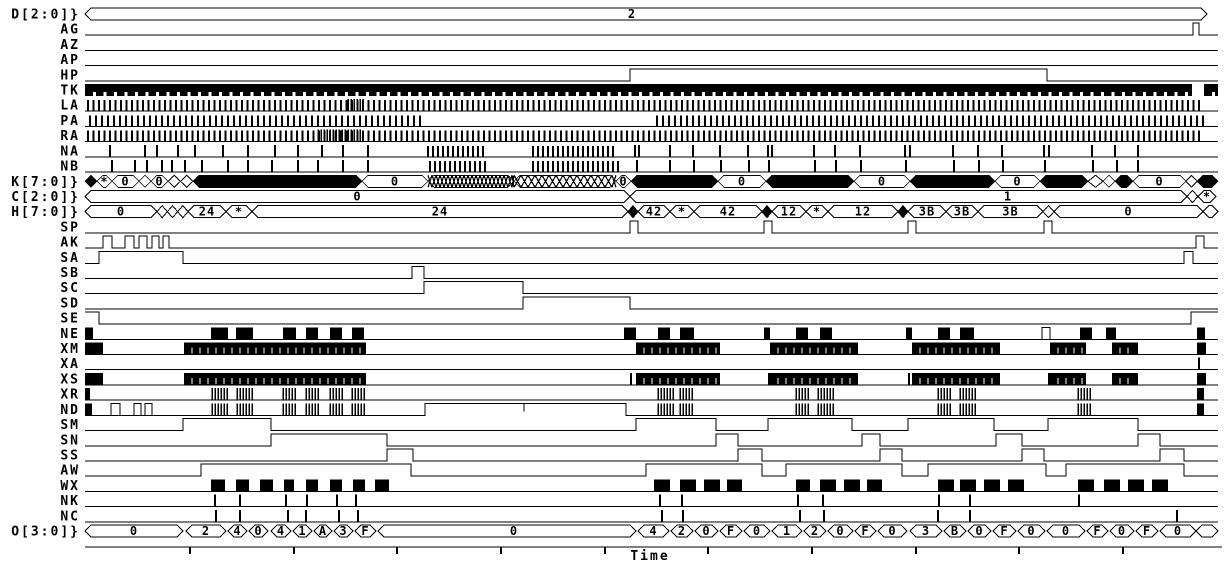 The image size is (1226, 568). Describe the element at coordinates (70, 334) in the screenshot. I see `signal-label: NE` at that location.